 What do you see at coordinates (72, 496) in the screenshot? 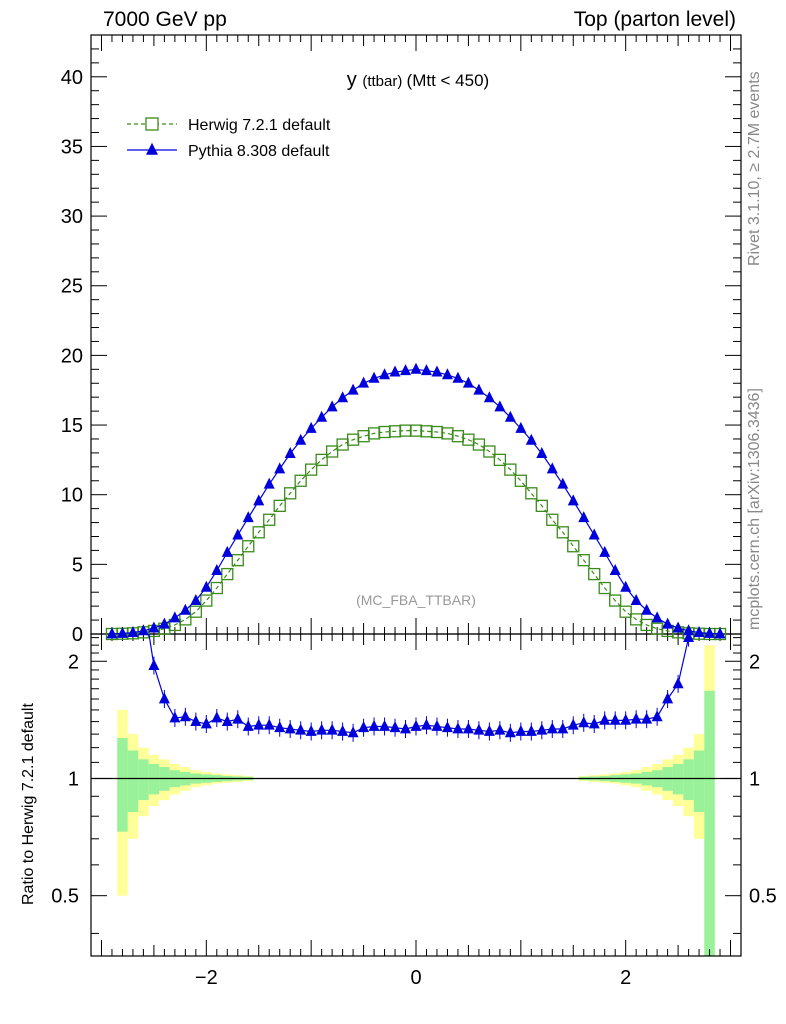
I see `y-tick-label: 10` at bounding box center [72, 496].